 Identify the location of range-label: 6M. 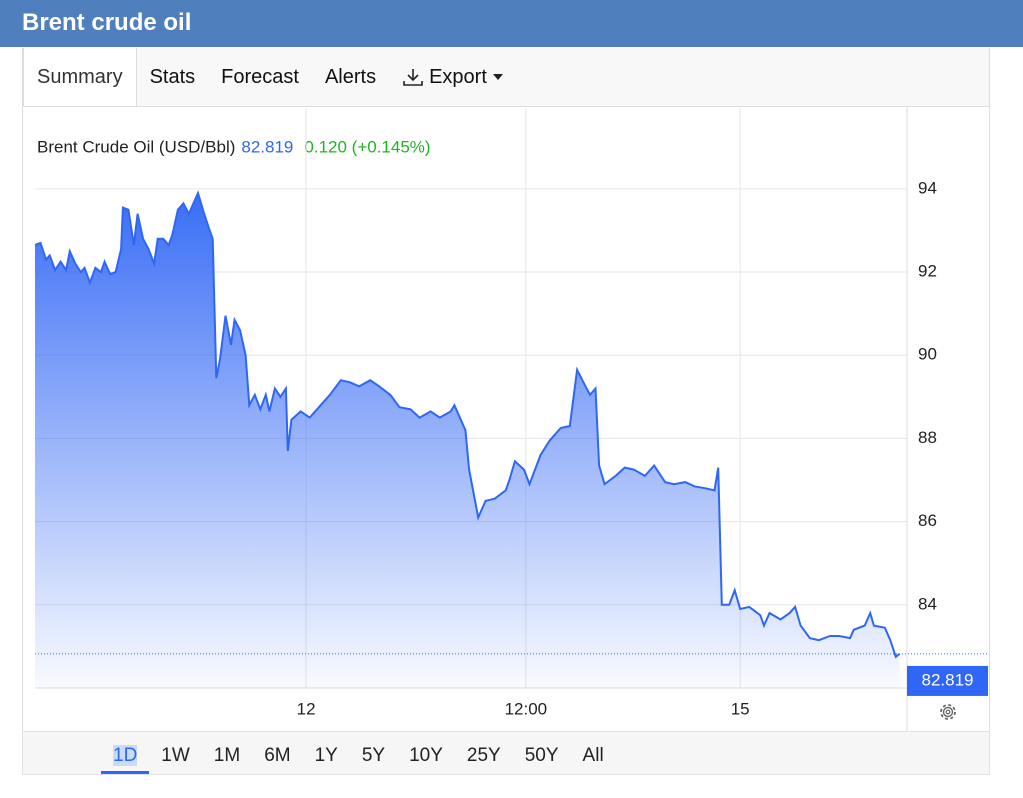
(277, 755).